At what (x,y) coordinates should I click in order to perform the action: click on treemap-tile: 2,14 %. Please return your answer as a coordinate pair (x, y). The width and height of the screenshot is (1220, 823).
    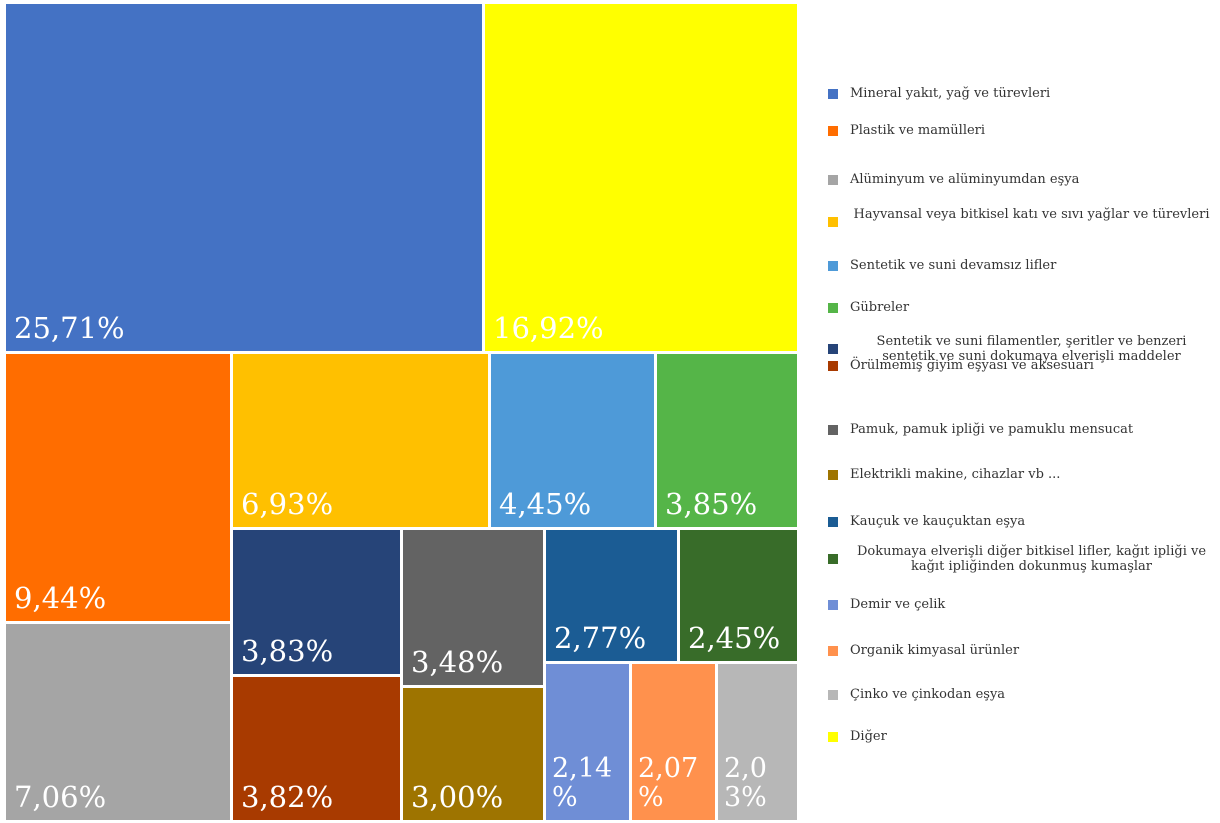
    Looking at the image, I should click on (589, 743).